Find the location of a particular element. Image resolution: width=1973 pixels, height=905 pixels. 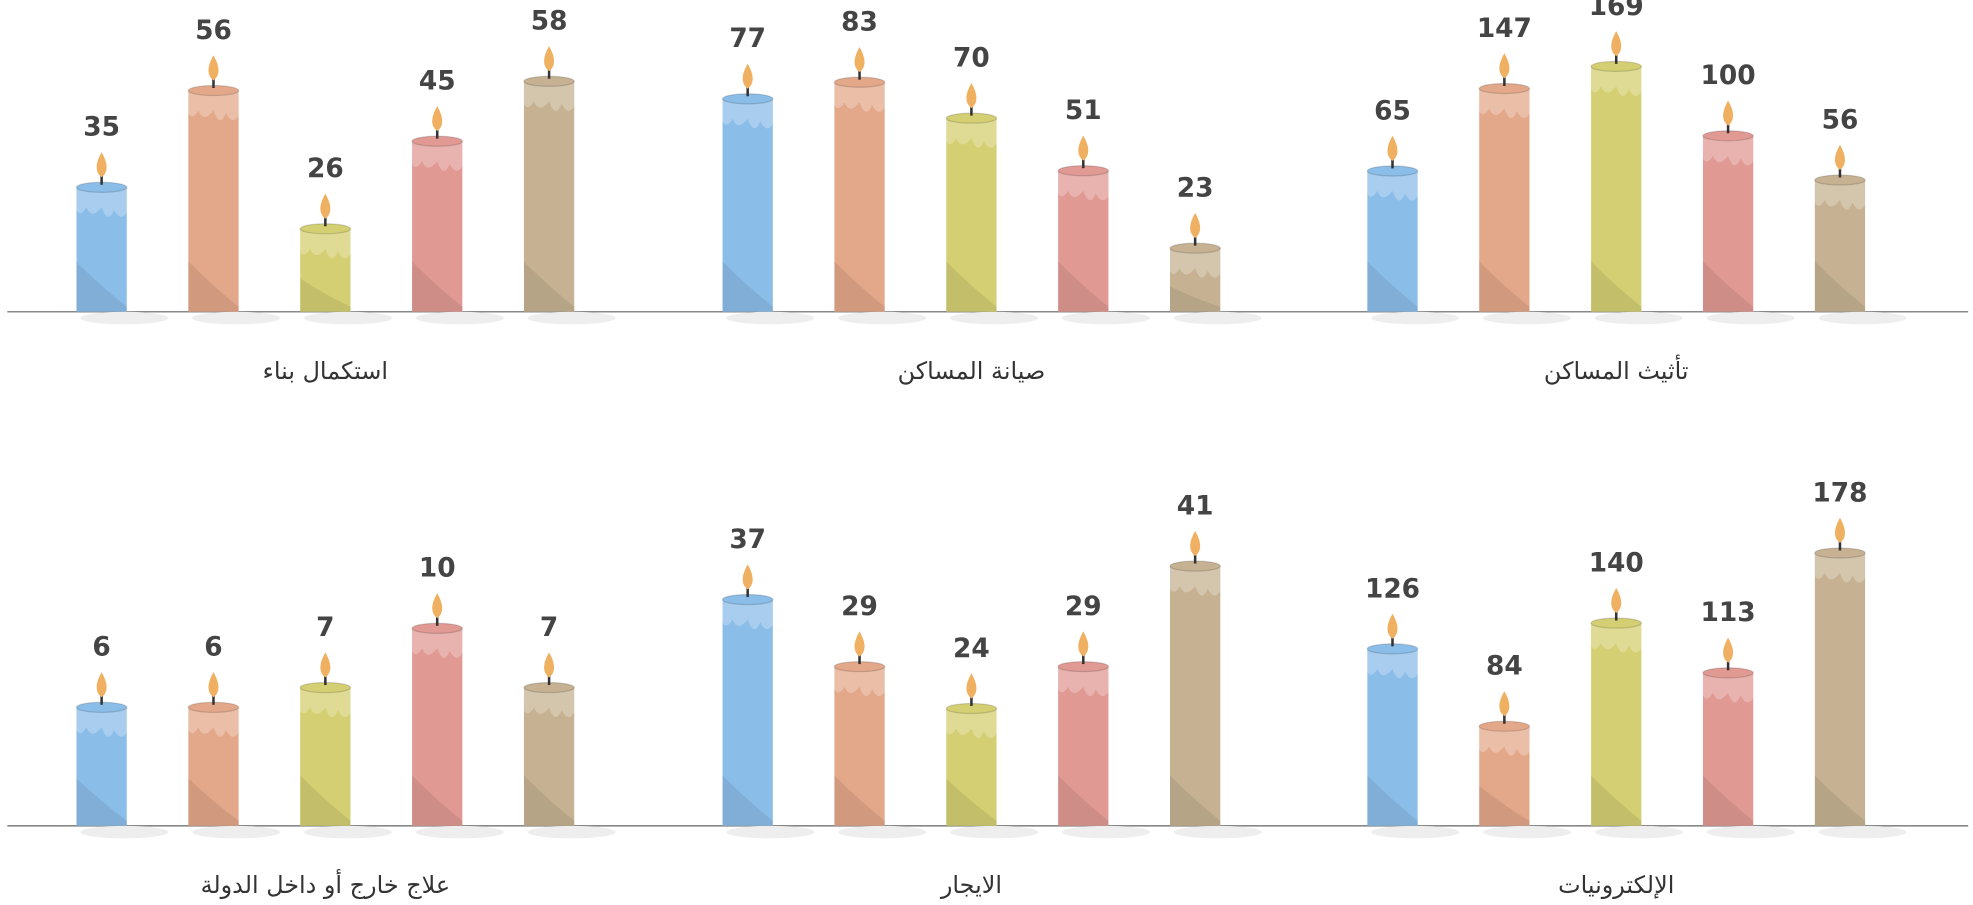

value-label: 41 is located at coordinates (1195, 506).